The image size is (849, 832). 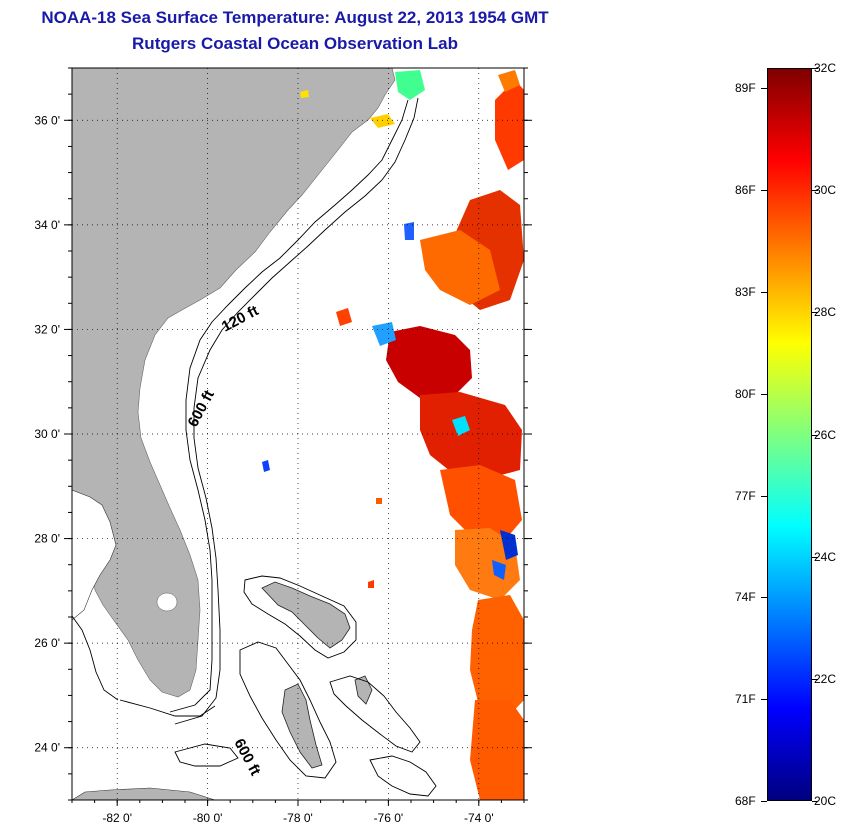 I want to click on colorbar-fahrenheit-label: 74F, so click(x=745, y=597).